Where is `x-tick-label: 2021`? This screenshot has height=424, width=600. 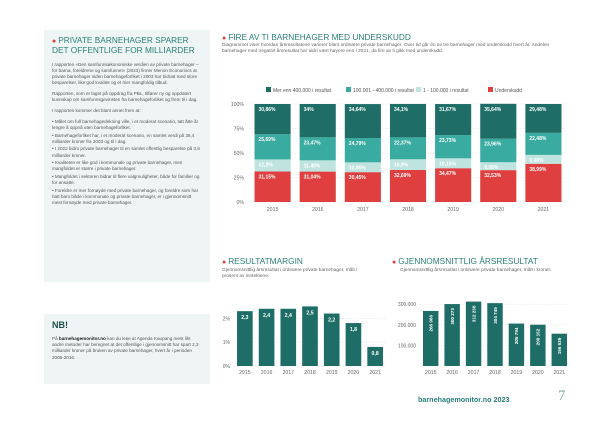
x-tick-label: 2021 is located at coordinates (560, 373).